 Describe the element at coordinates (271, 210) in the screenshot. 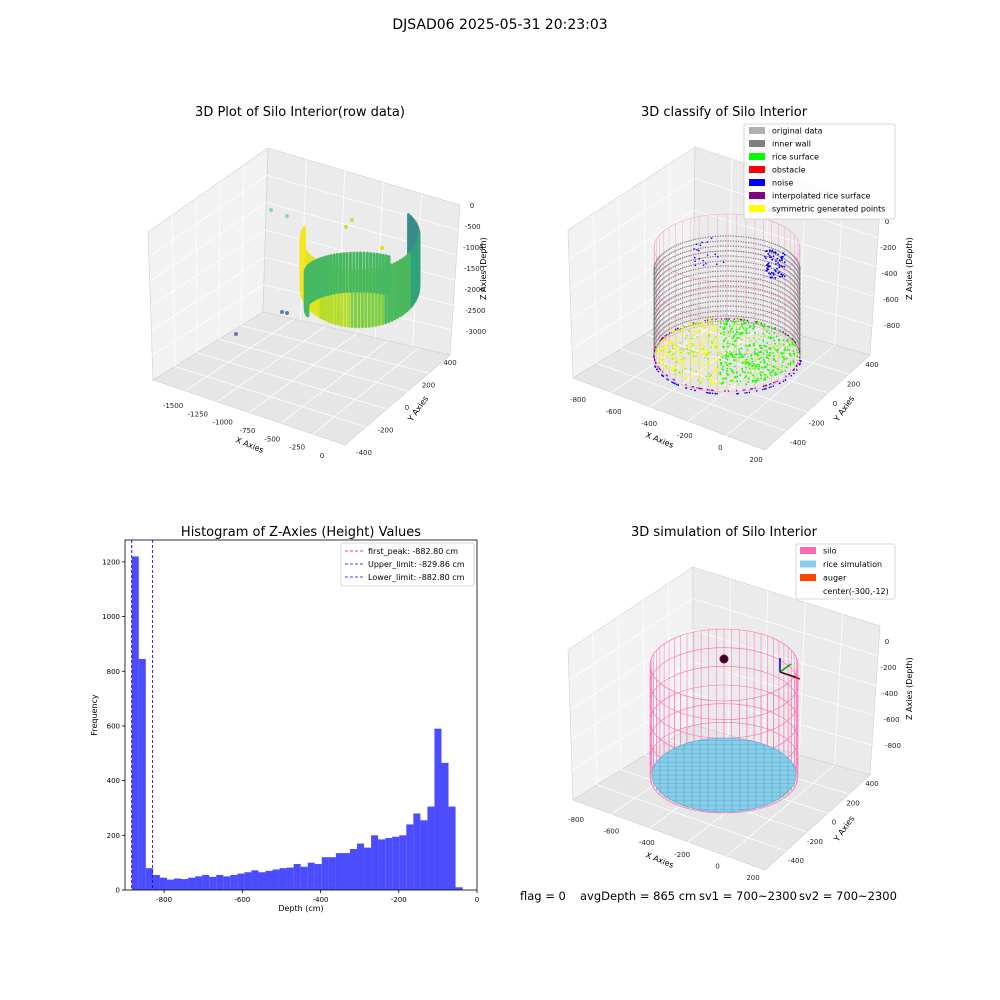

I see `raw-outlier-point` at that location.